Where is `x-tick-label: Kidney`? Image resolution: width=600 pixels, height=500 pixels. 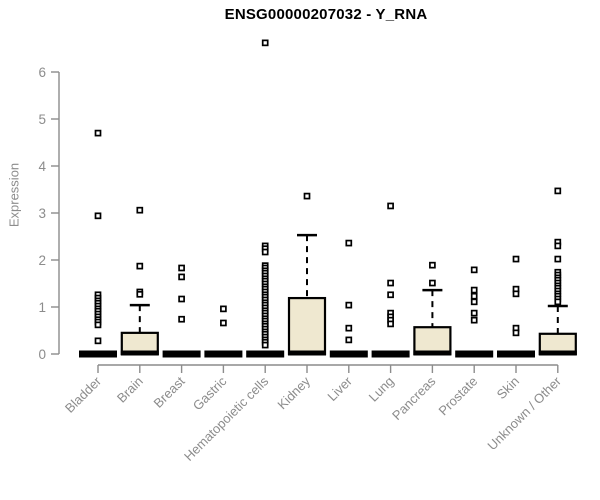 x-tick-label: Kidney is located at coordinates (293, 392).